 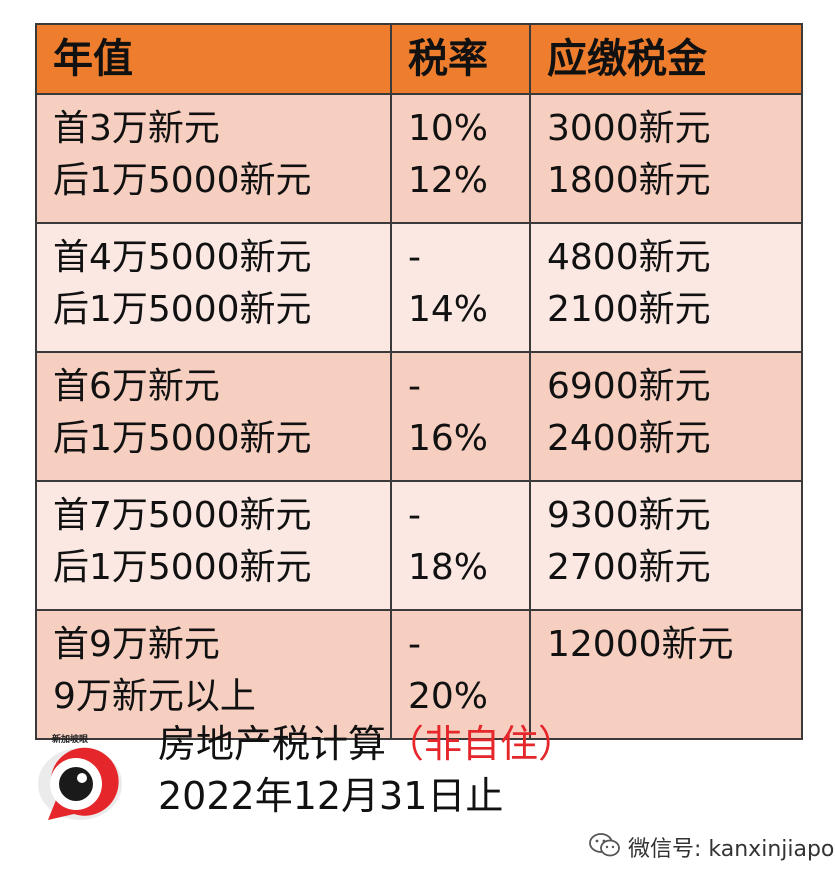 I want to click on tax-rate-cell: - 20%, so click(x=460, y=674).